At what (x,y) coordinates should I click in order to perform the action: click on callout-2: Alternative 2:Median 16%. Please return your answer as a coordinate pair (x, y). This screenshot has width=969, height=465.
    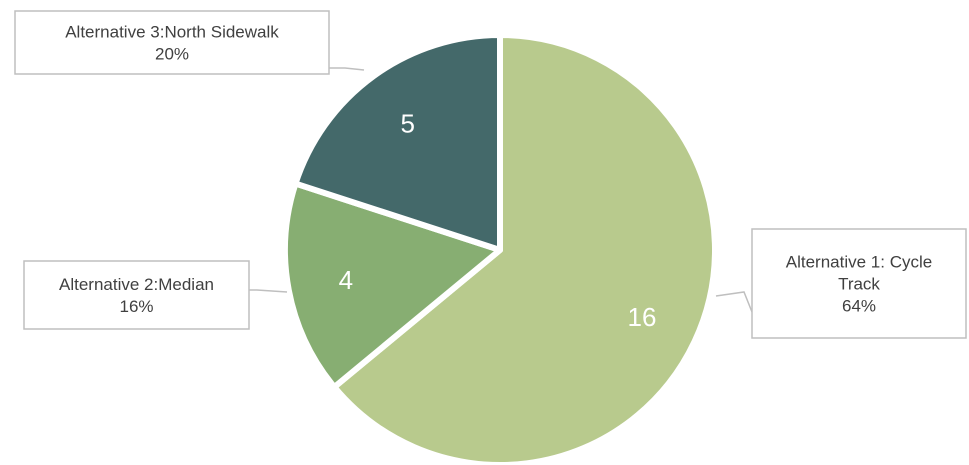
    Looking at the image, I should click on (136, 295).